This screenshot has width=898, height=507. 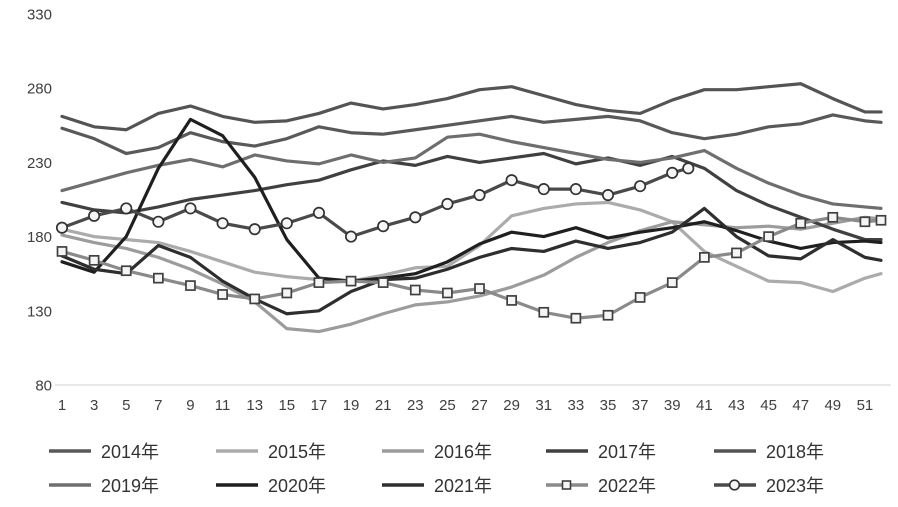 I want to click on series-2023年, so click(x=375, y=202).